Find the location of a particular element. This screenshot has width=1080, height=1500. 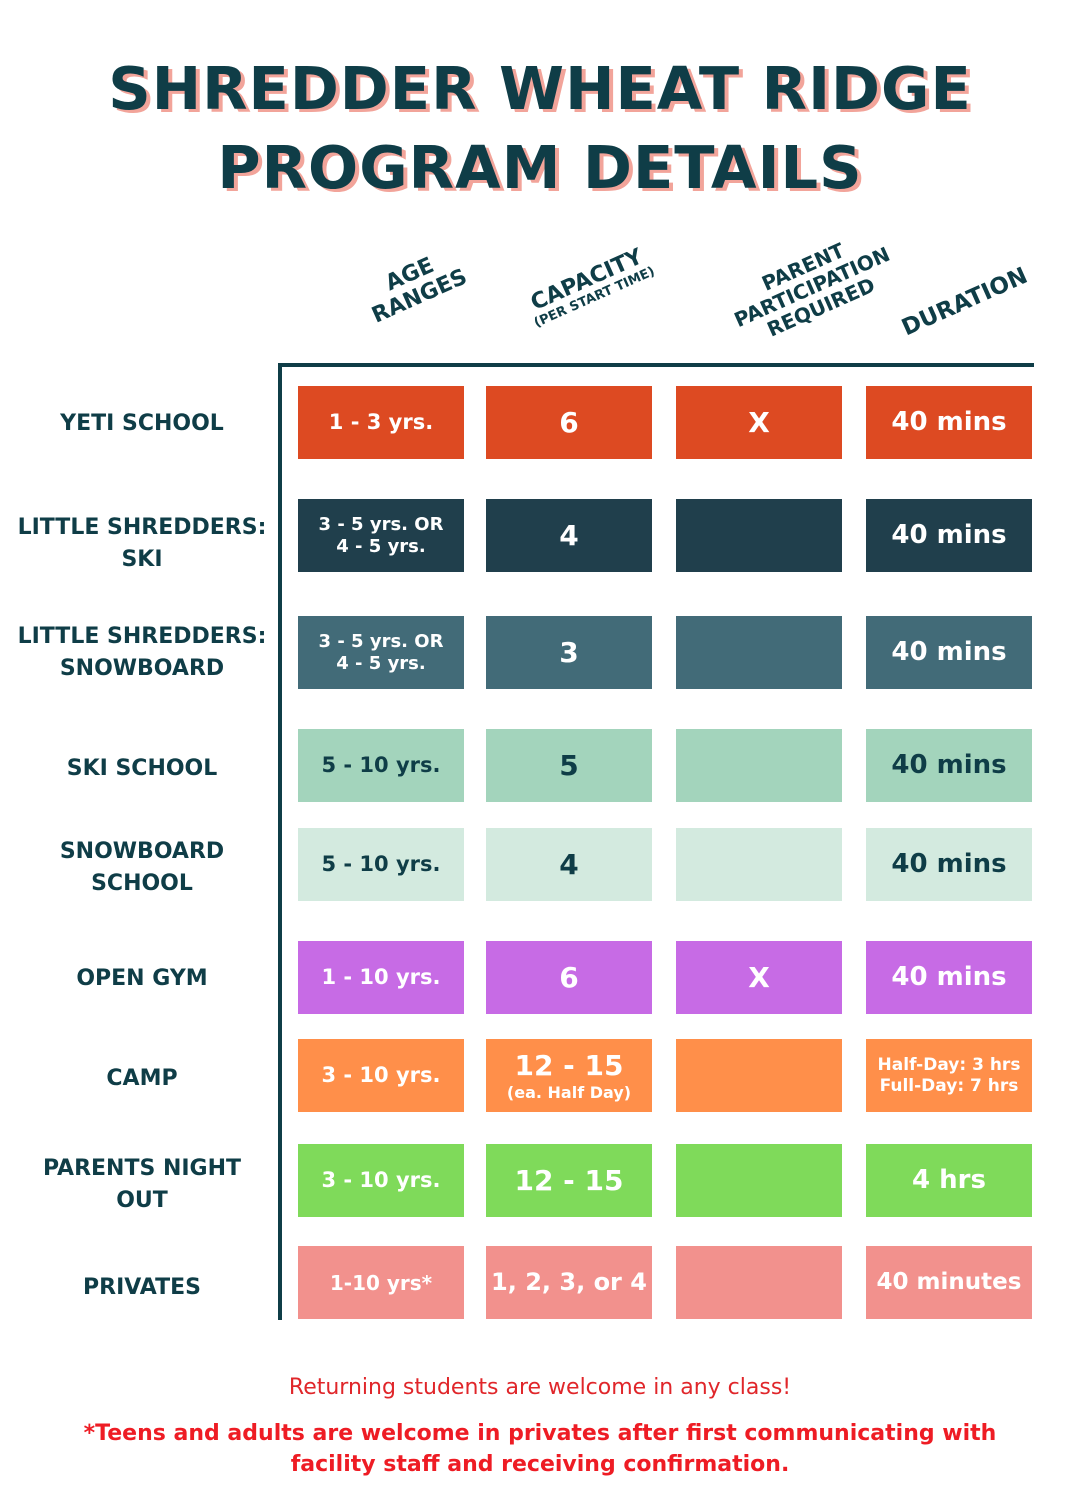

capacity-cell: 12 - 15 is located at coordinates (569, 1180).